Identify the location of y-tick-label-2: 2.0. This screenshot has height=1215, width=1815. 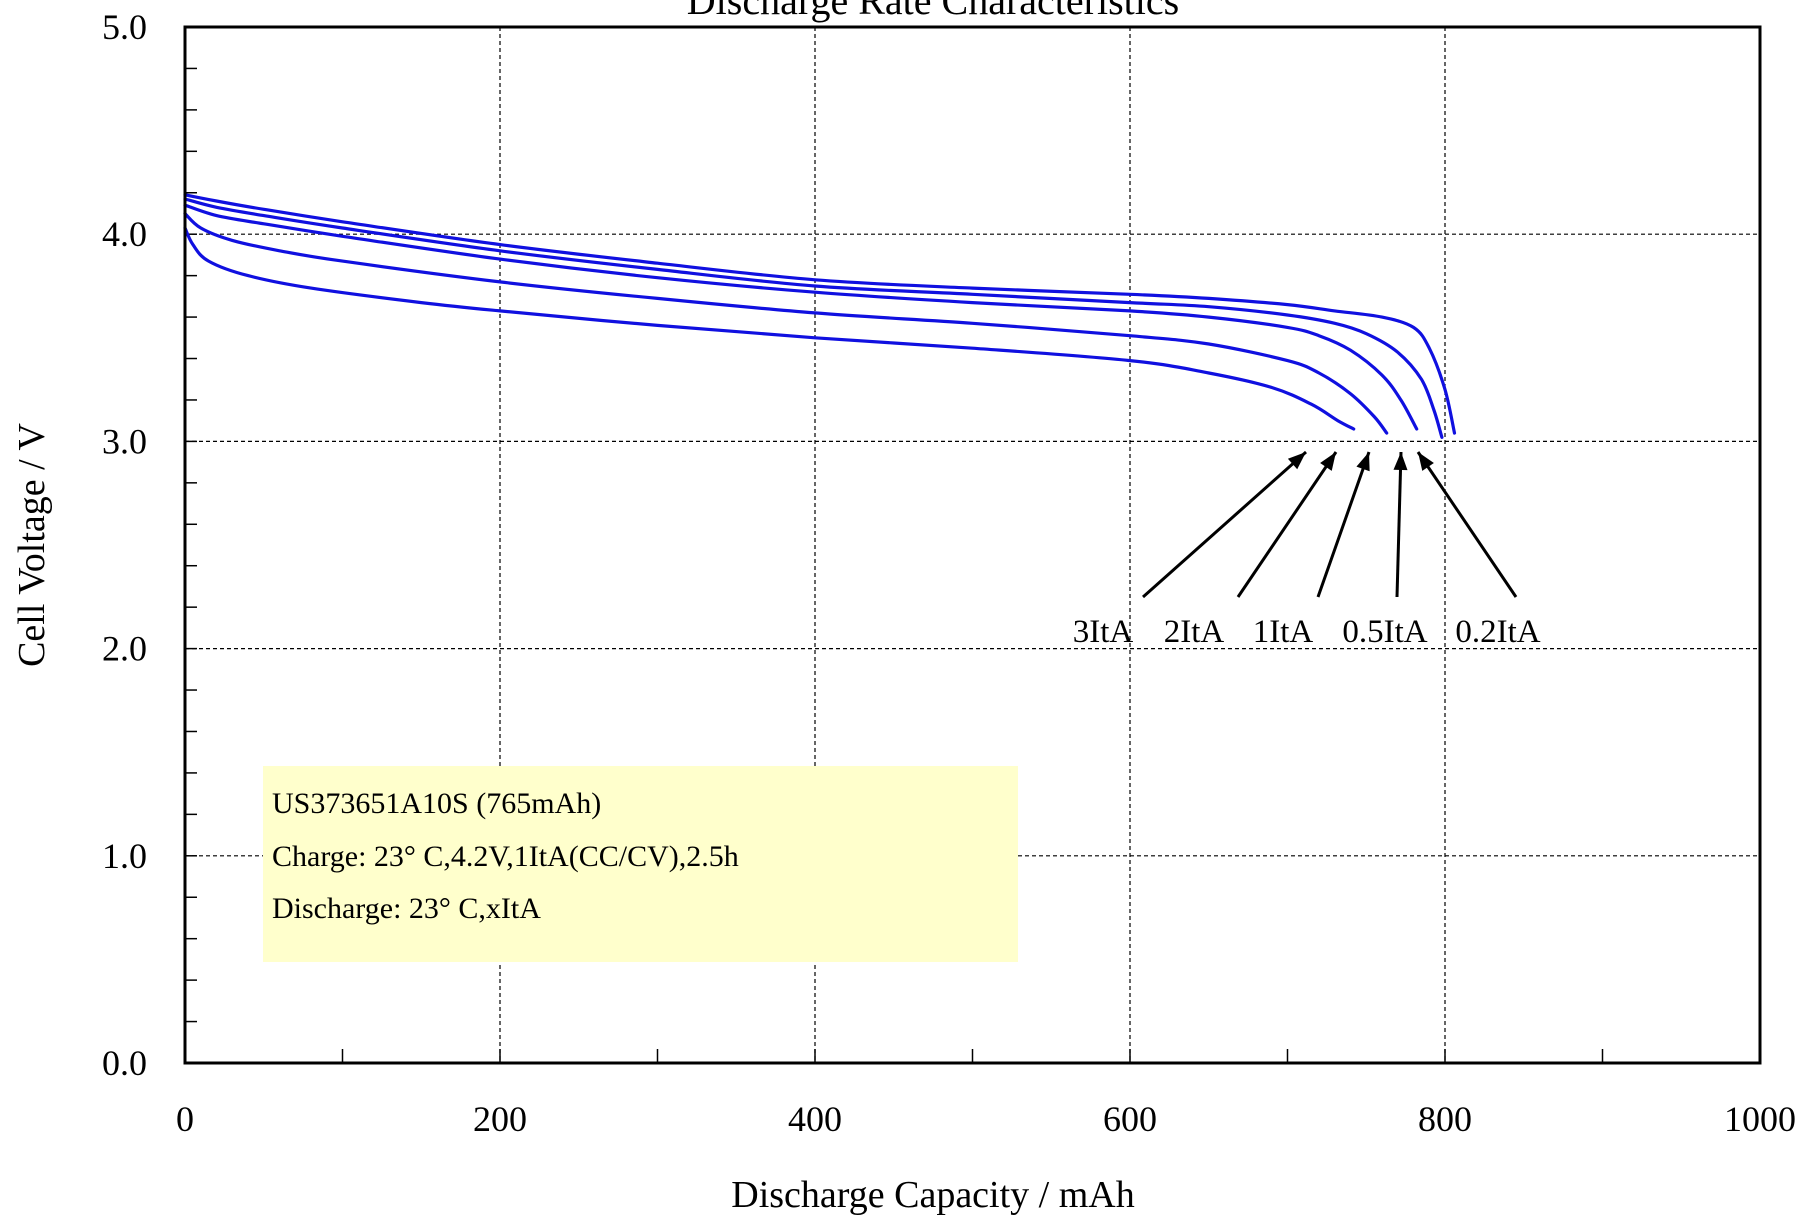
(124, 649).